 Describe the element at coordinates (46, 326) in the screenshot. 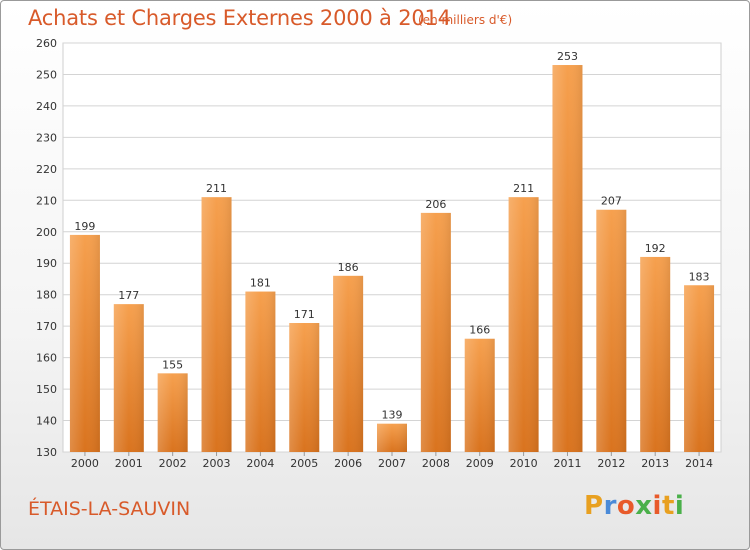

I see `y-tick-label: 170` at that location.